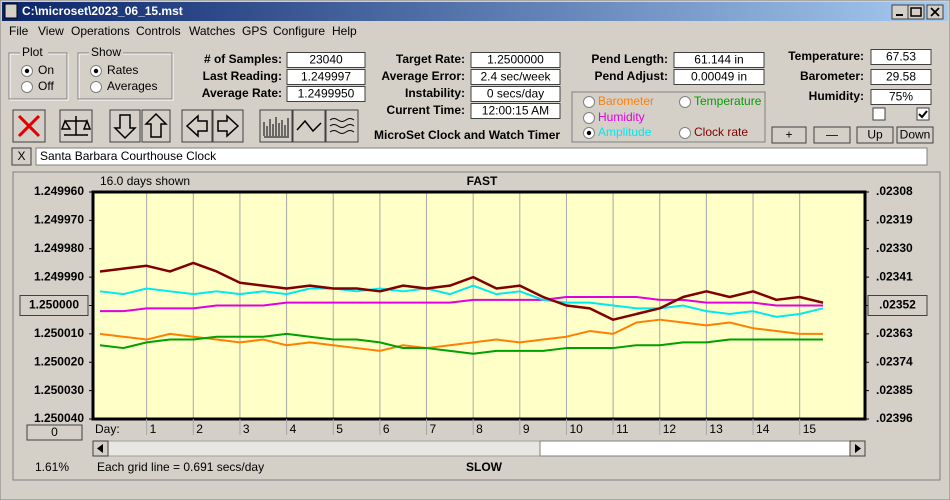  What do you see at coordinates (576, 429) in the screenshot?
I see `x-tick-label: 10` at bounding box center [576, 429].